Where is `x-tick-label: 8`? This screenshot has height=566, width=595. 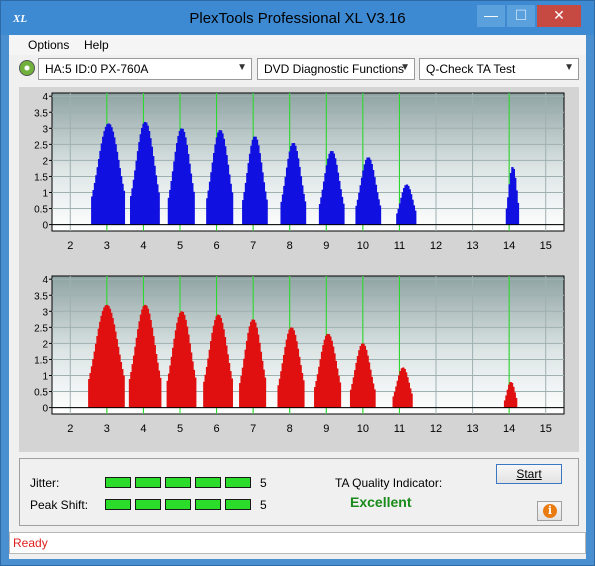
x-tick-label: 8 is located at coordinates (290, 429).